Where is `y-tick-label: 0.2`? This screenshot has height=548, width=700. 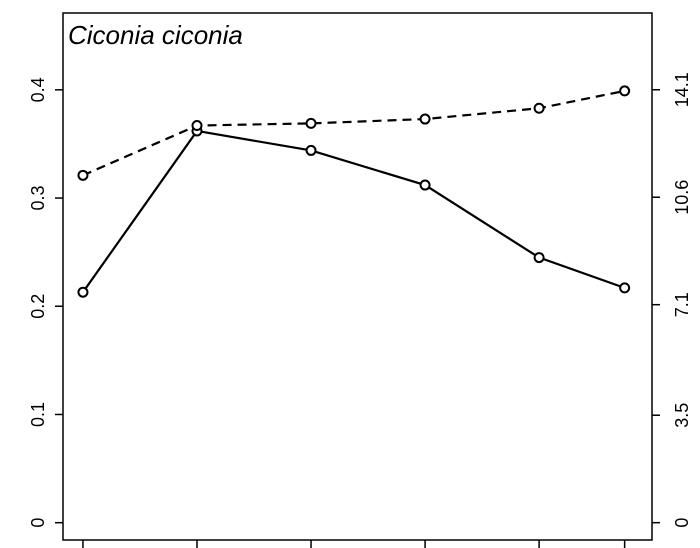 y-tick-label: 0.2 is located at coordinates (38, 306).